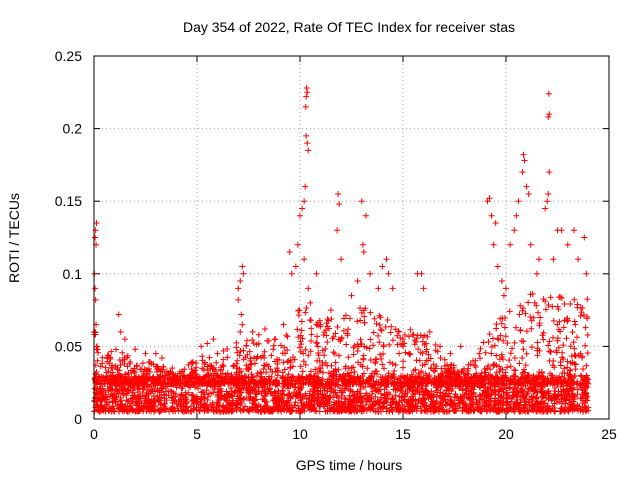  Describe the element at coordinates (506, 434) in the screenshot. I see `x-tick-label: 20` at that location.